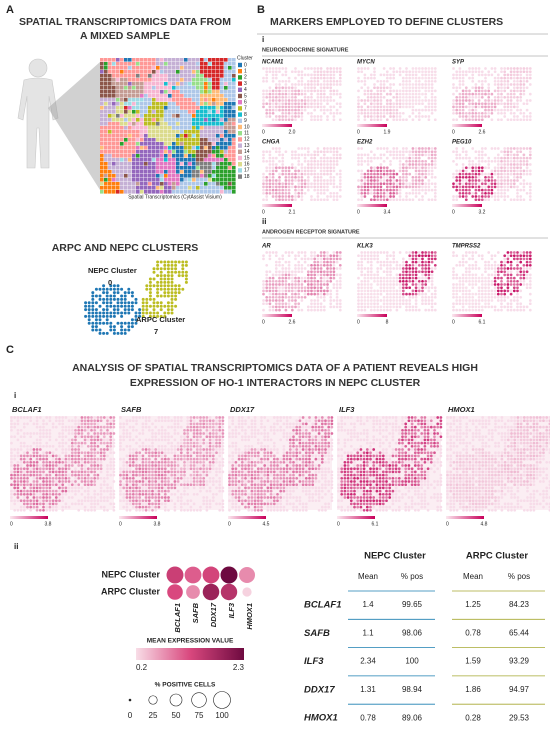 This screenshot has width=550, height=733. Describe the element at coordinates (277, 315) in the screenshot. I see `colorbar` at that location.